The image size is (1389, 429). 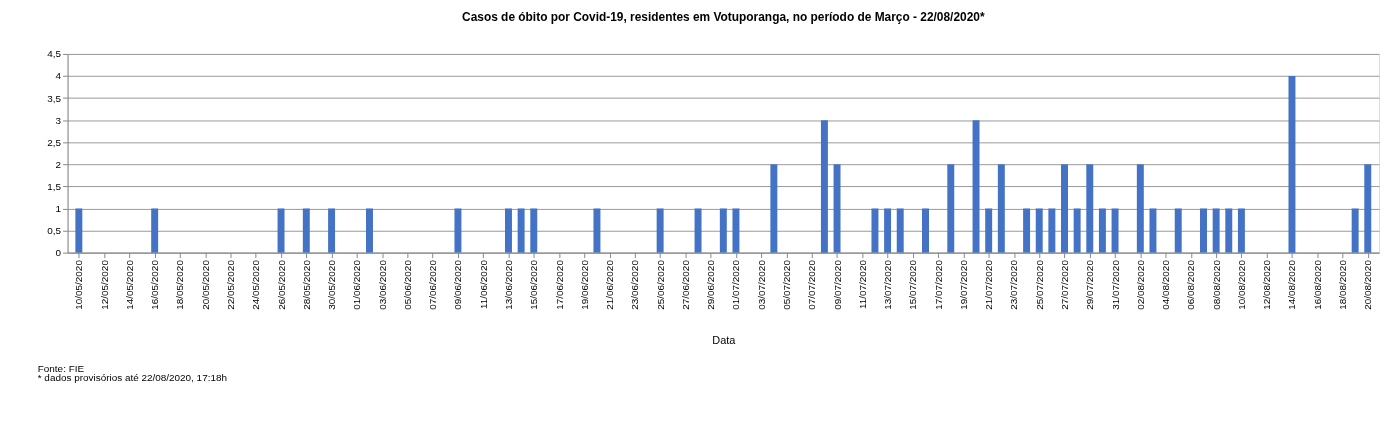 I want to click on x-tick-label: 02/08/2020, so click(x=1140, y=284).